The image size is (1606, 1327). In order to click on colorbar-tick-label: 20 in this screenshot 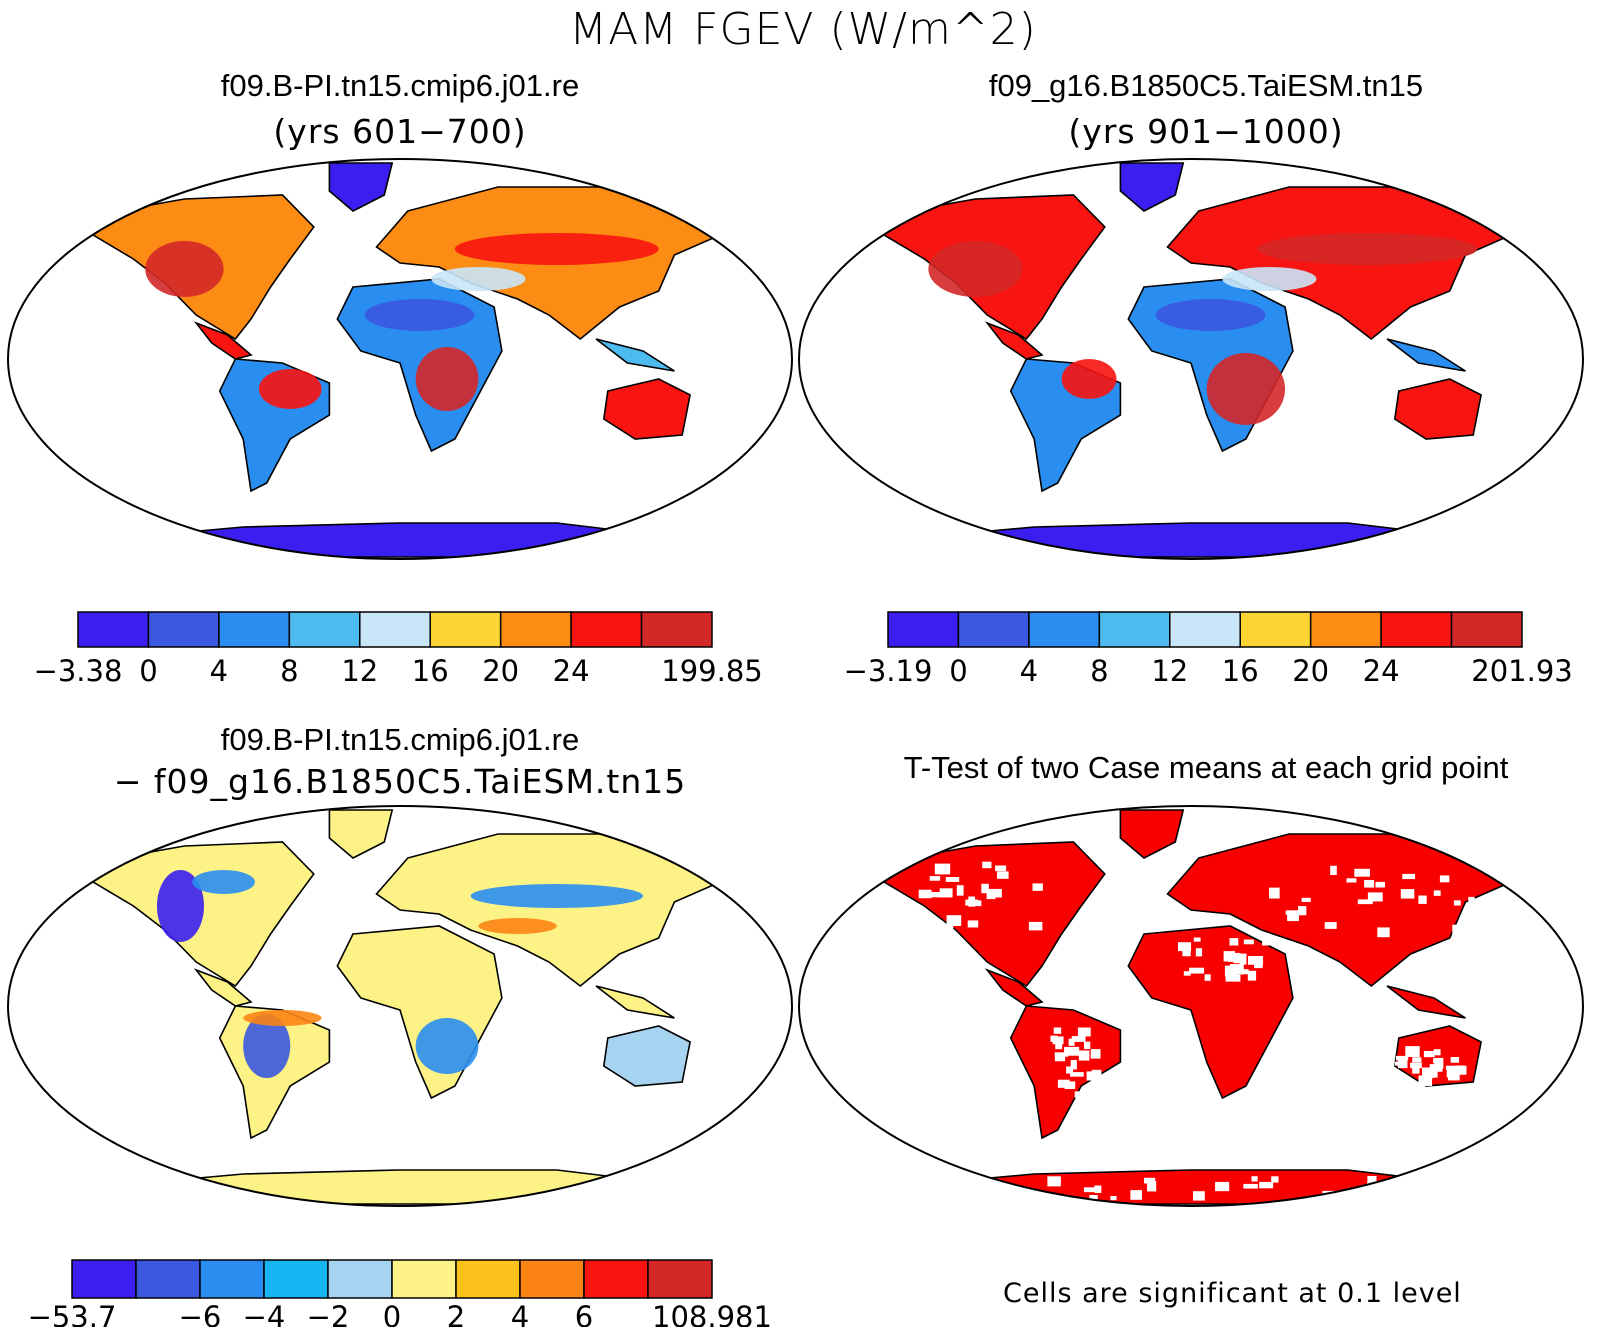, I will do `click(1310, 671)`.